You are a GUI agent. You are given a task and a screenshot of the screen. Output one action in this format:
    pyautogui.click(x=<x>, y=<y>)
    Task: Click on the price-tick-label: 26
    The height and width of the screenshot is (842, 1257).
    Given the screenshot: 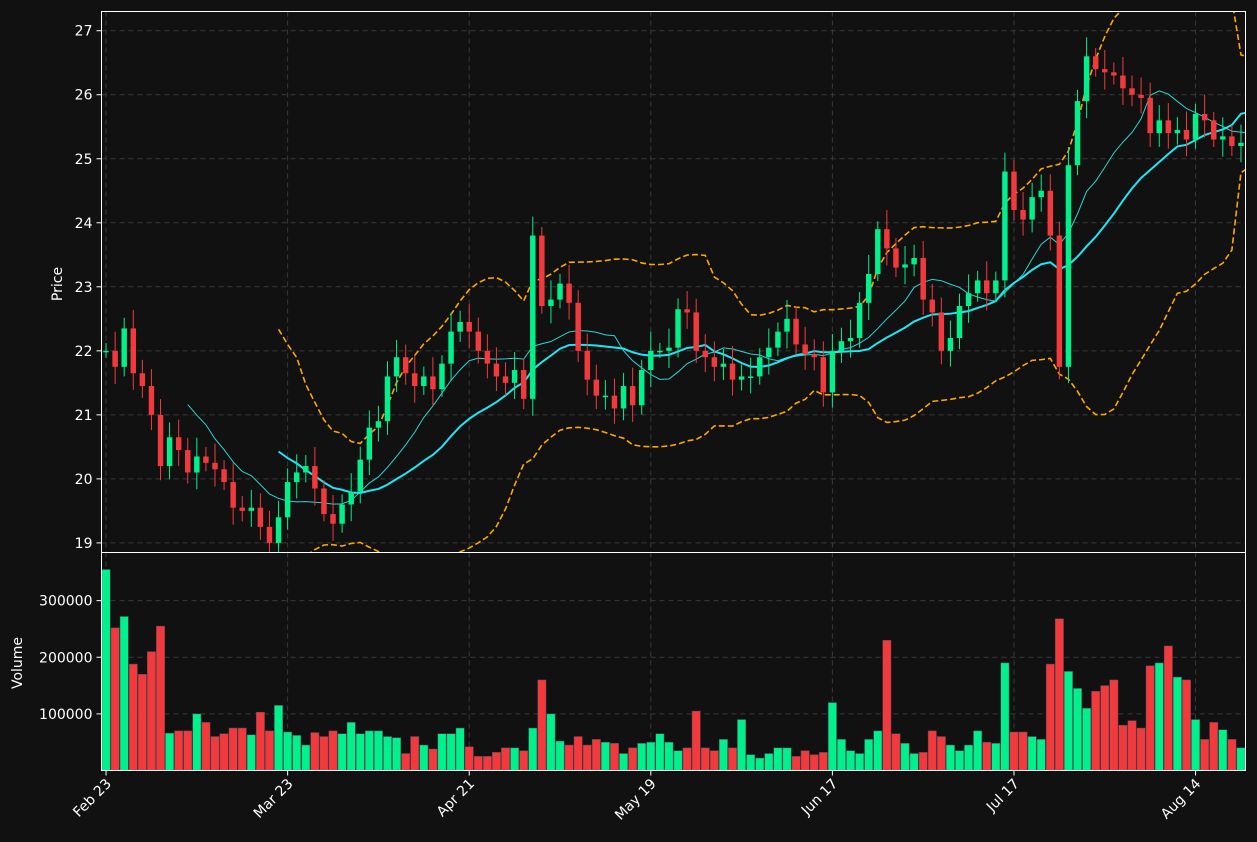 What is the action you would take?
    pyautogui.click(x=84, y=96)
    